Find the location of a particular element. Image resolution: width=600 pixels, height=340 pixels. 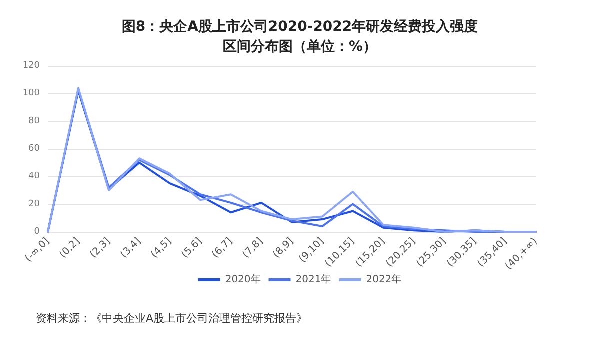

y-tick-label: 60 is located at coordinates (34, 149).